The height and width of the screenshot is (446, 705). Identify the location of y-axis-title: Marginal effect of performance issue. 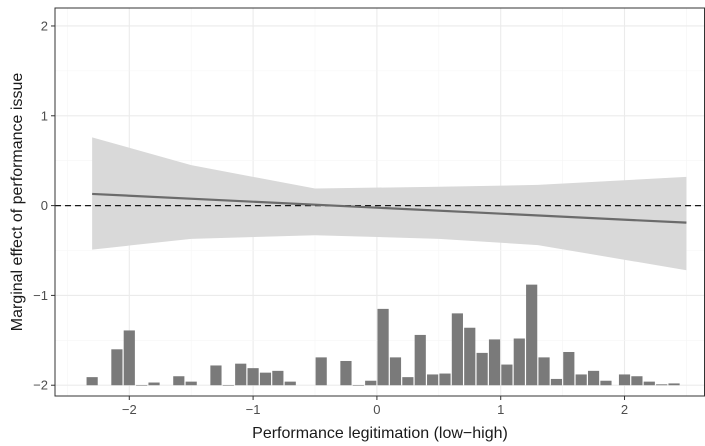
(17, 202).